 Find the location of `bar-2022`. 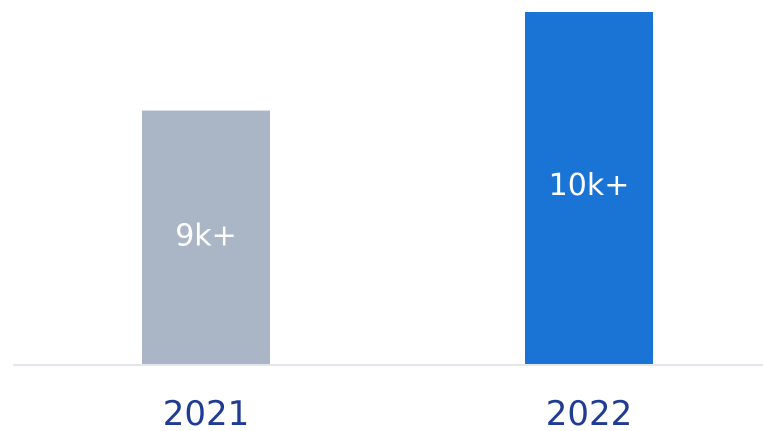

bar-2022 is located at coordinates (589, 188).